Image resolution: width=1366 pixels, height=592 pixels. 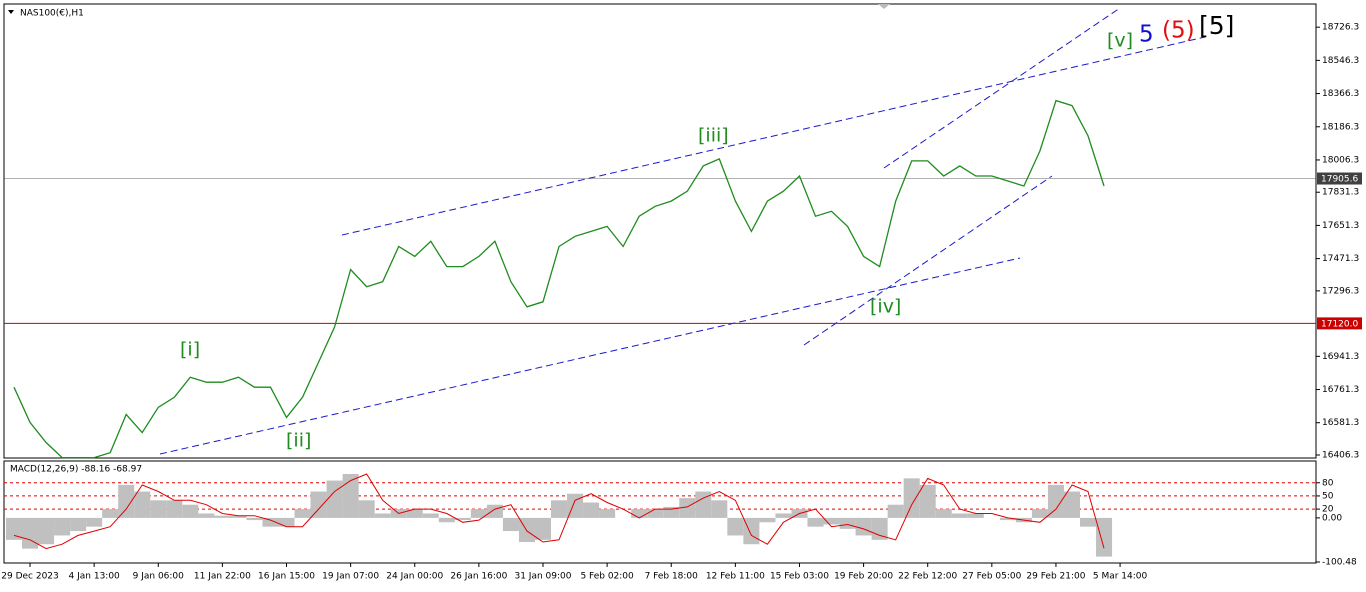 I want to click on x-tick-label: 29 Dec 2023, so click(x=30, y=577).